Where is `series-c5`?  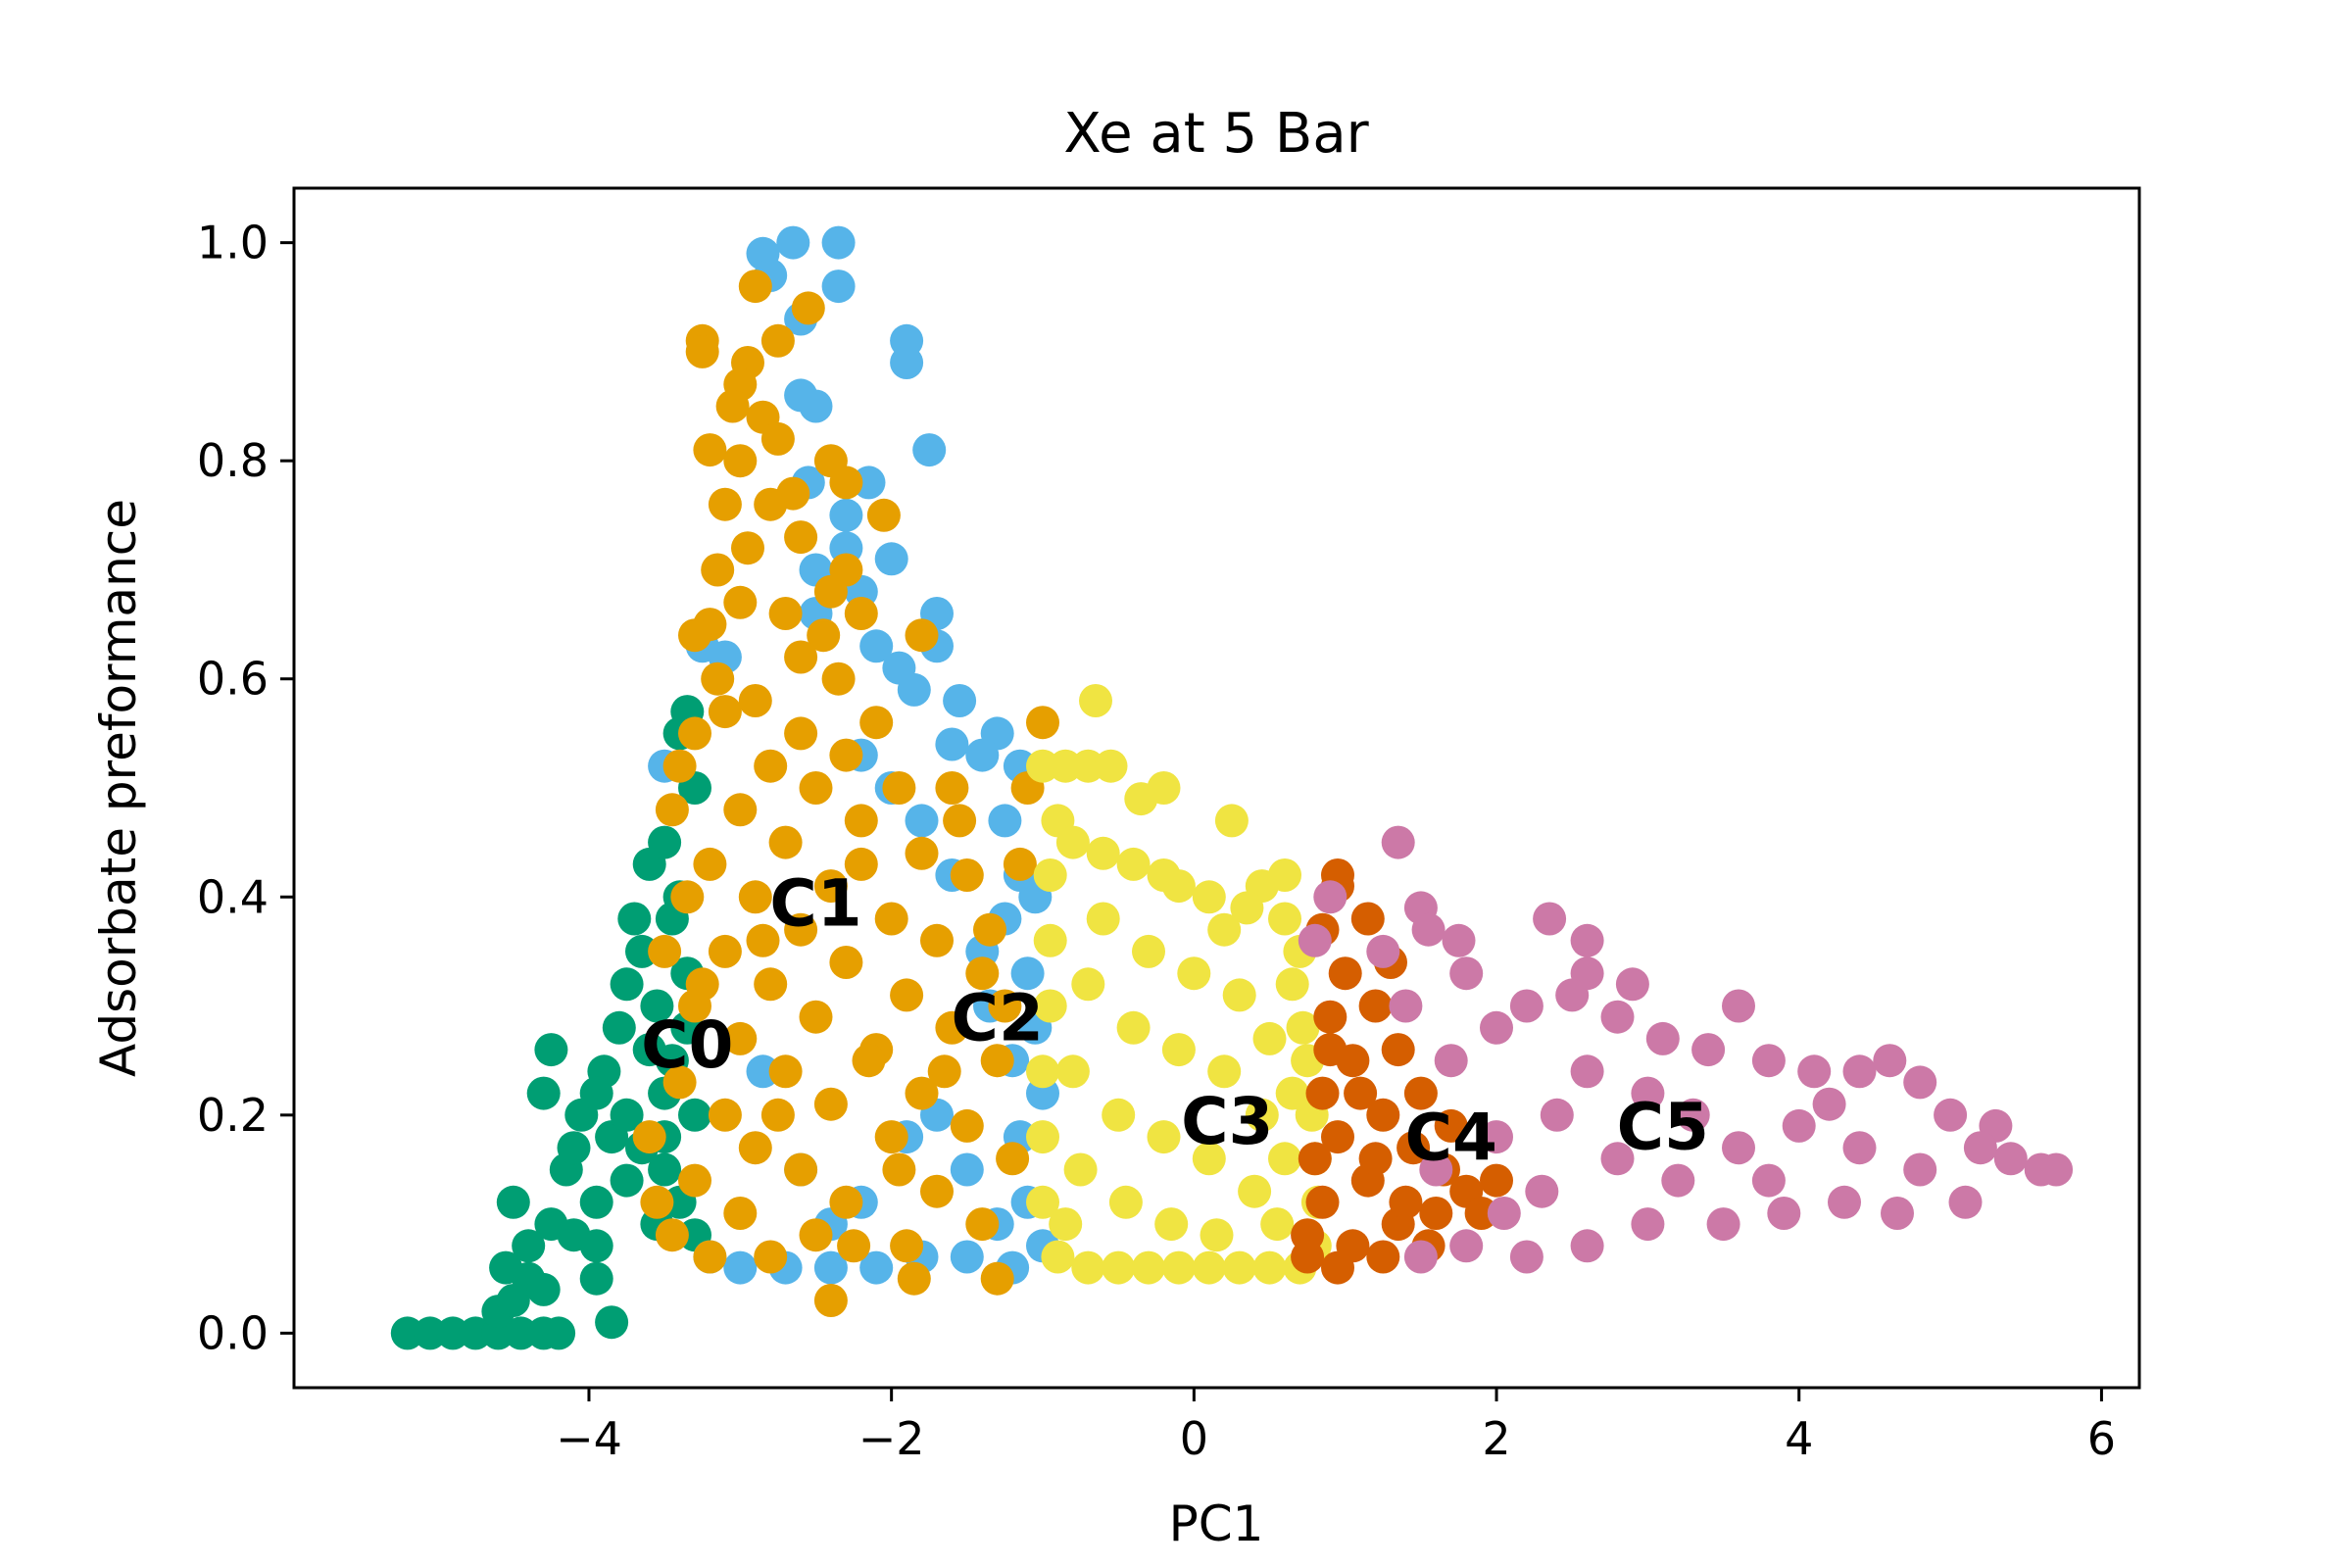
series-c5 is located at coordinates (1686, 1049).